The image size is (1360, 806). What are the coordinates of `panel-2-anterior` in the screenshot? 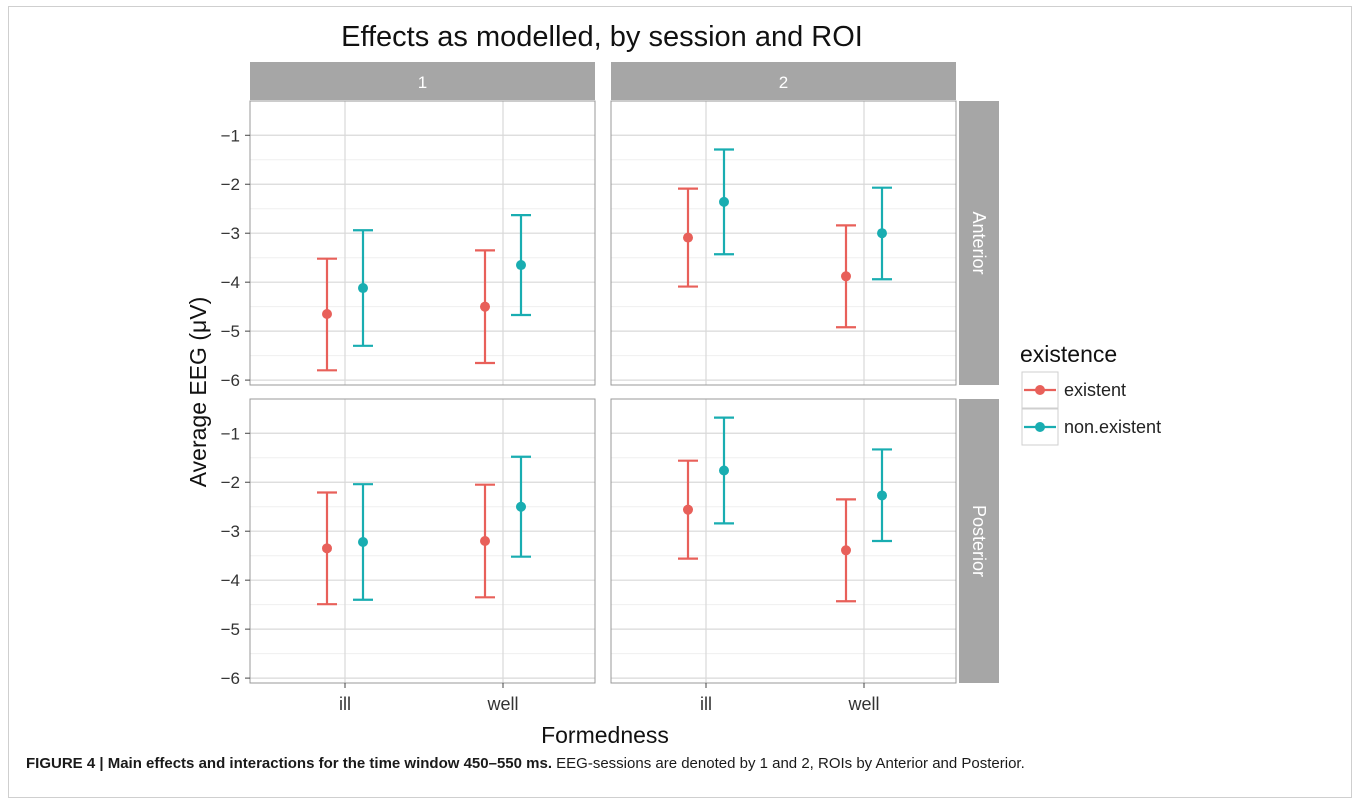 It's located at (783, 243).